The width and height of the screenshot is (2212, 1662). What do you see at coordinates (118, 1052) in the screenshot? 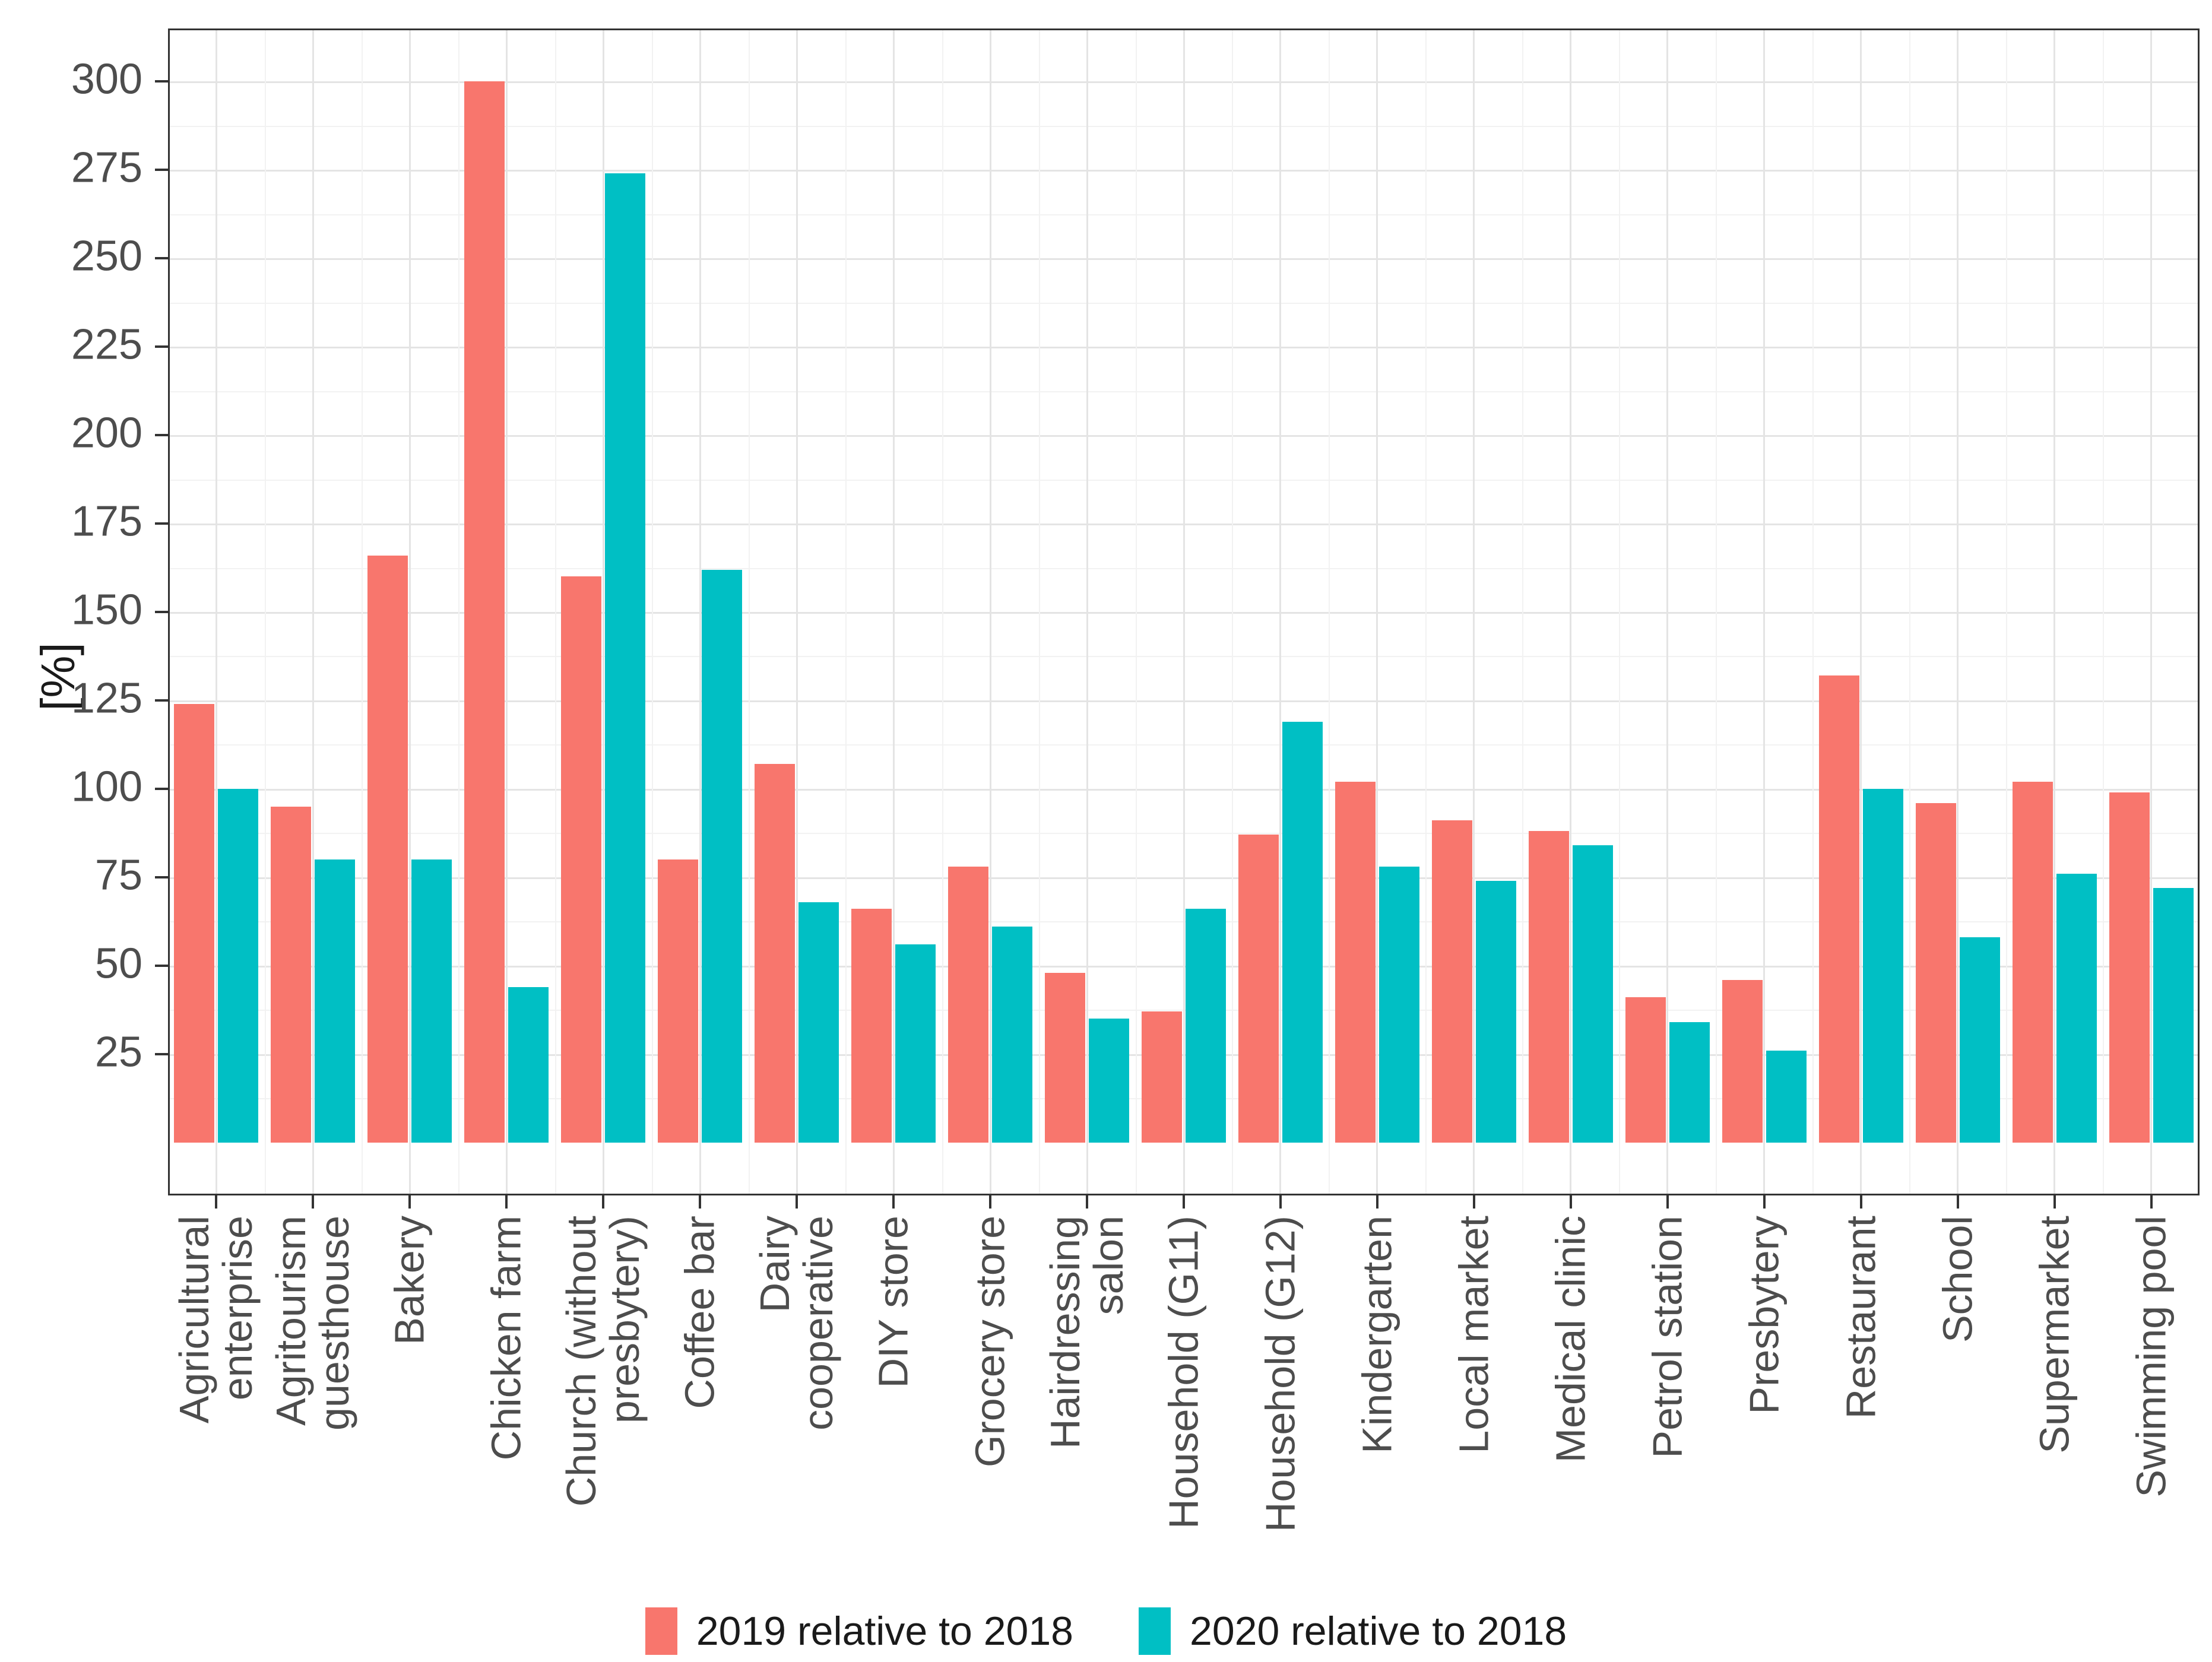
I see `y-tick-label-25: 25` at bounding box center [118, 1052].